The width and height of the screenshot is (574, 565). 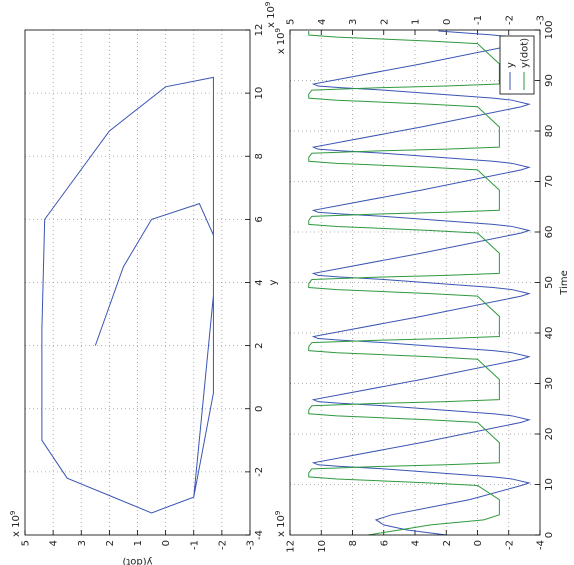 What do you see at coordinates (322, 546) in the screenshot?
I see `y-tick-label: 10` at bounding box center [322, 546].